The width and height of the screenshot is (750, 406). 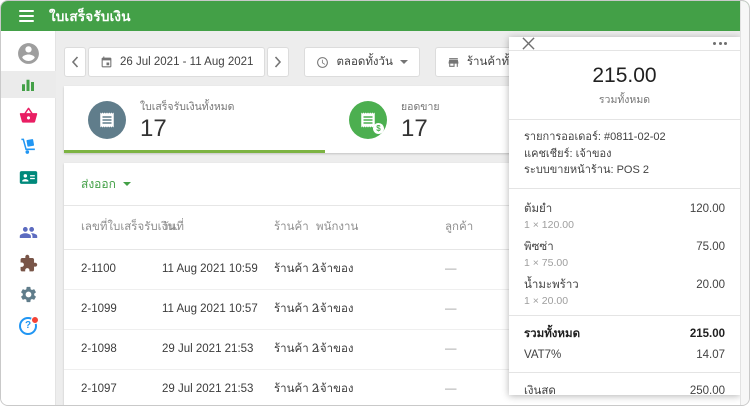 What do you see at coordinates (26, 16) in the screenshot?
I see `hamburger-menu-icon` at bounding box center [26, 16].